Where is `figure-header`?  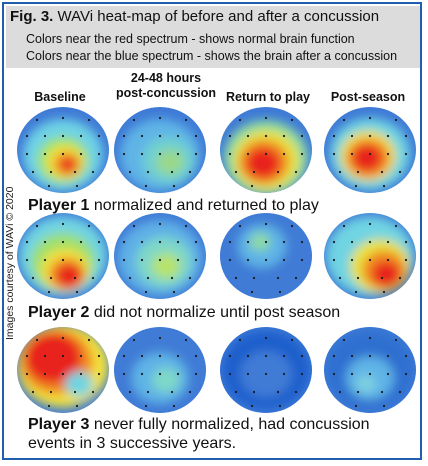 figure-header is located at coordinates (213, 37).